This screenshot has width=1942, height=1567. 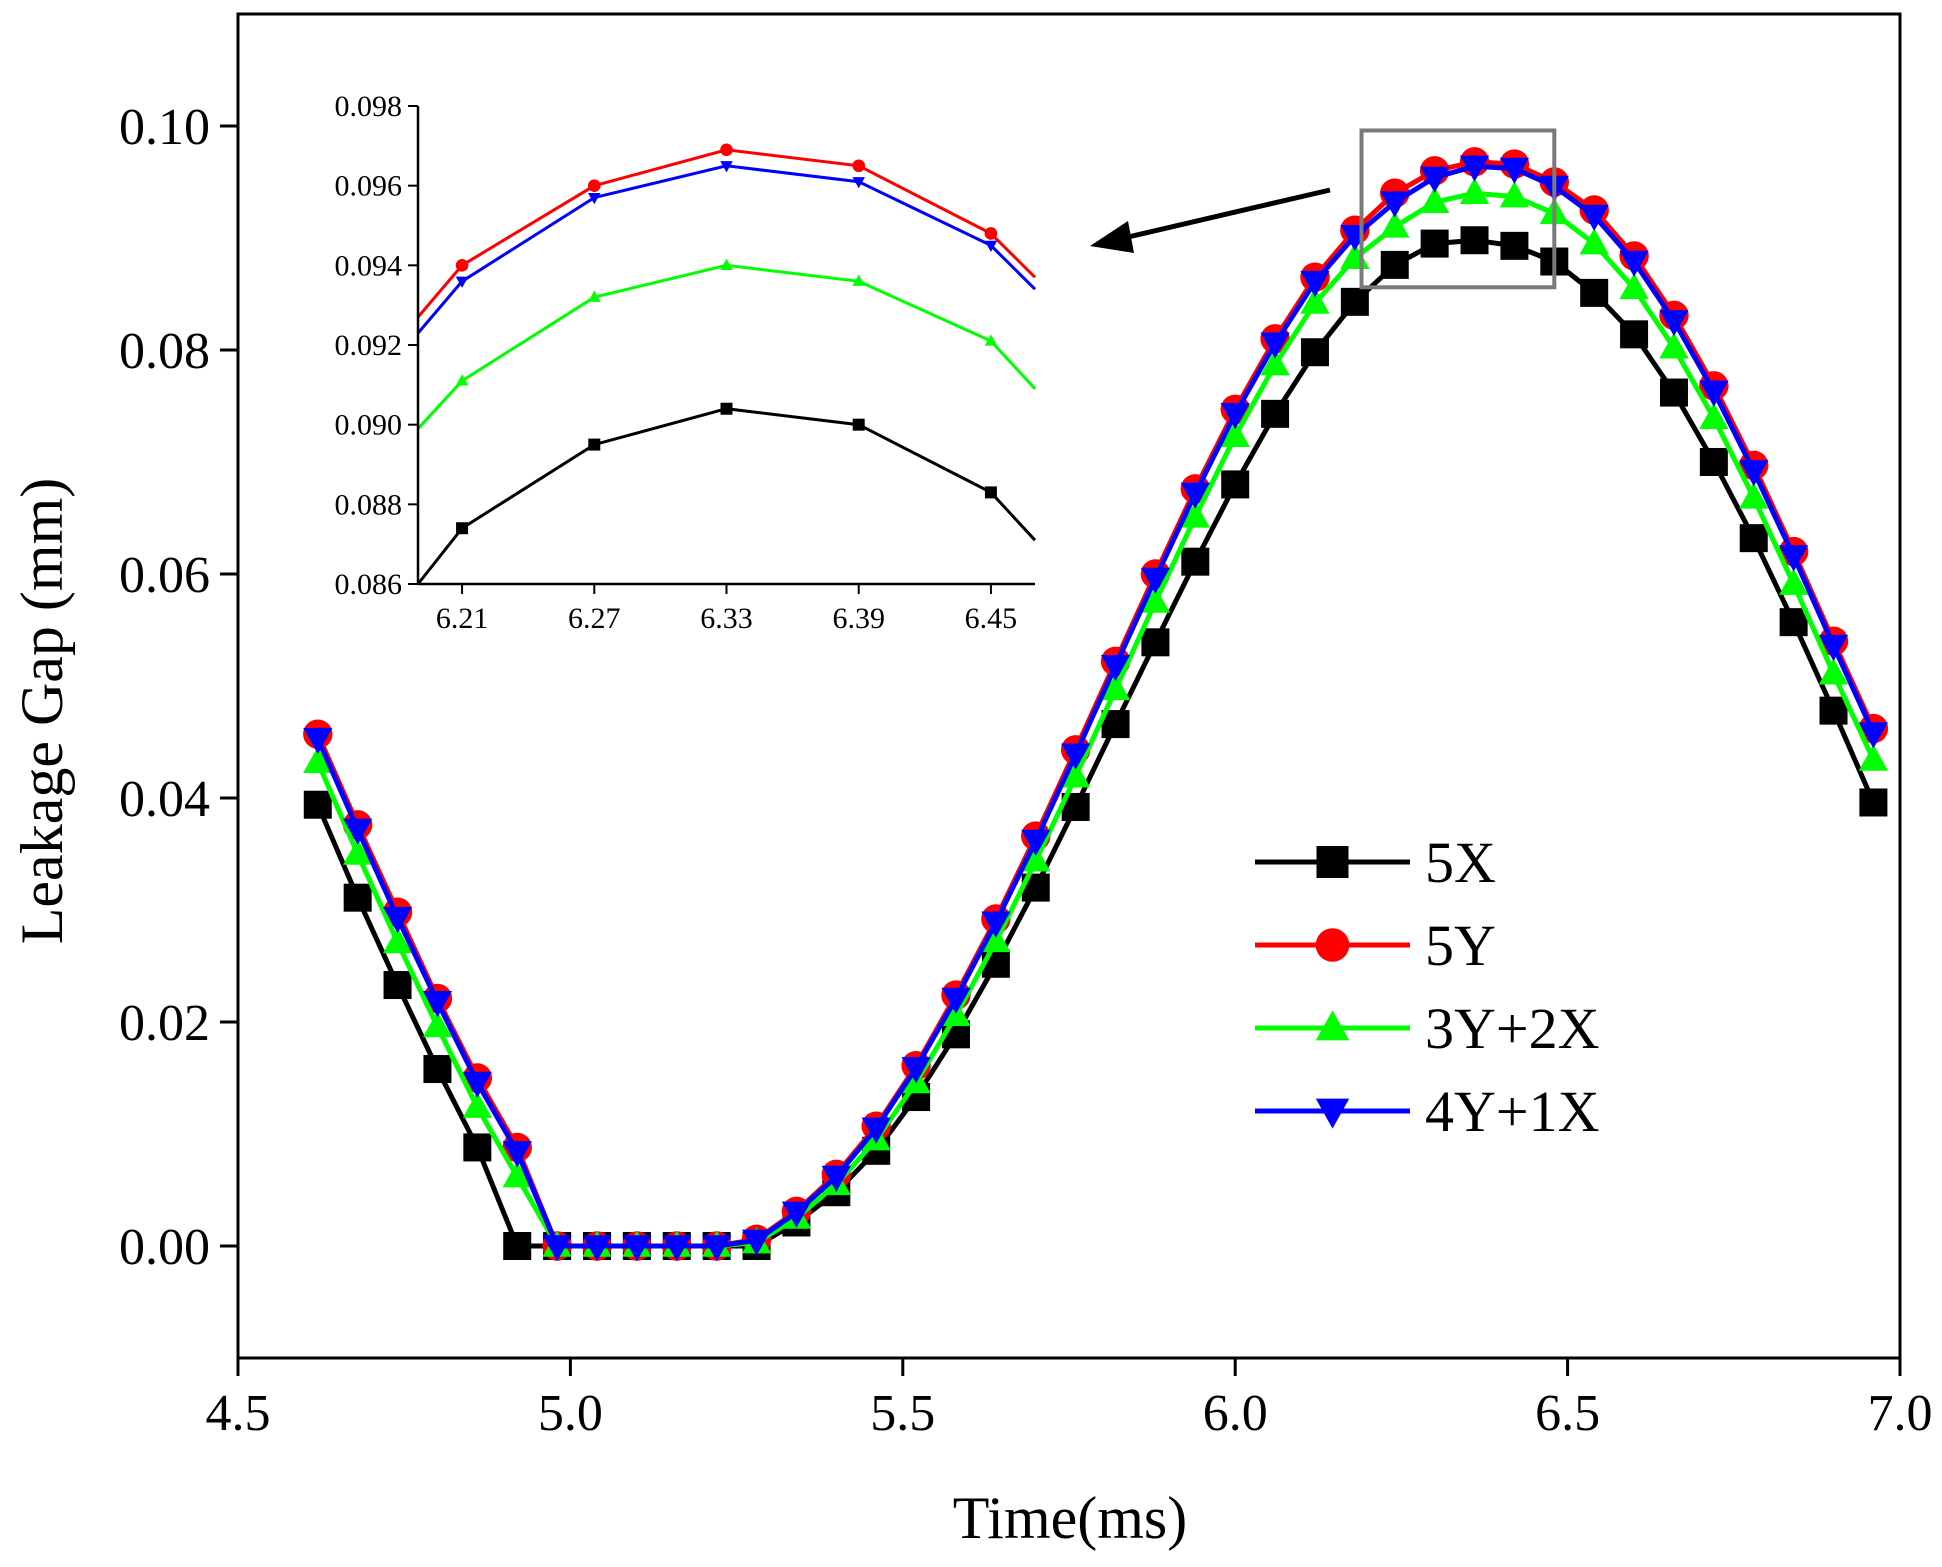 I want to click on legend-item-4y-1x: 4Y+1X, so click(x=1427, y=1111).